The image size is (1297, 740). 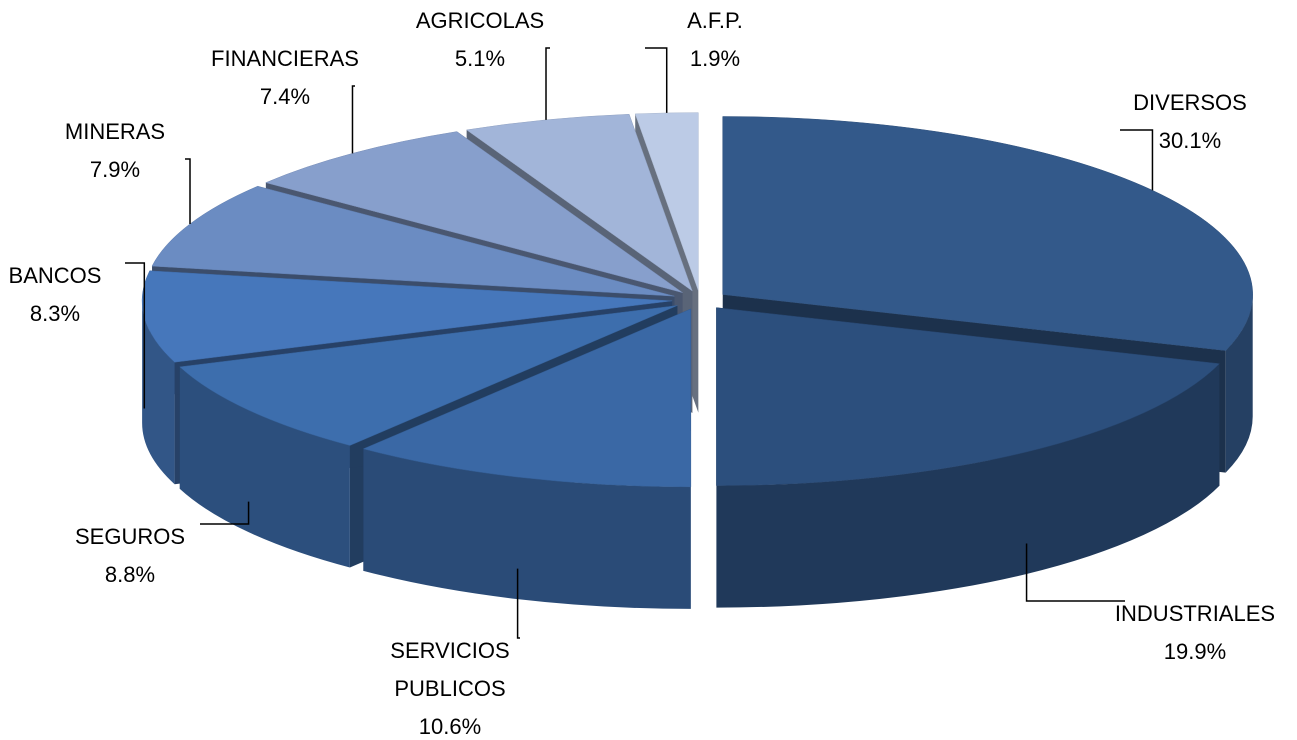 I want to click on category-label-line: FINANCIERAS, so click(x=285, y=58).